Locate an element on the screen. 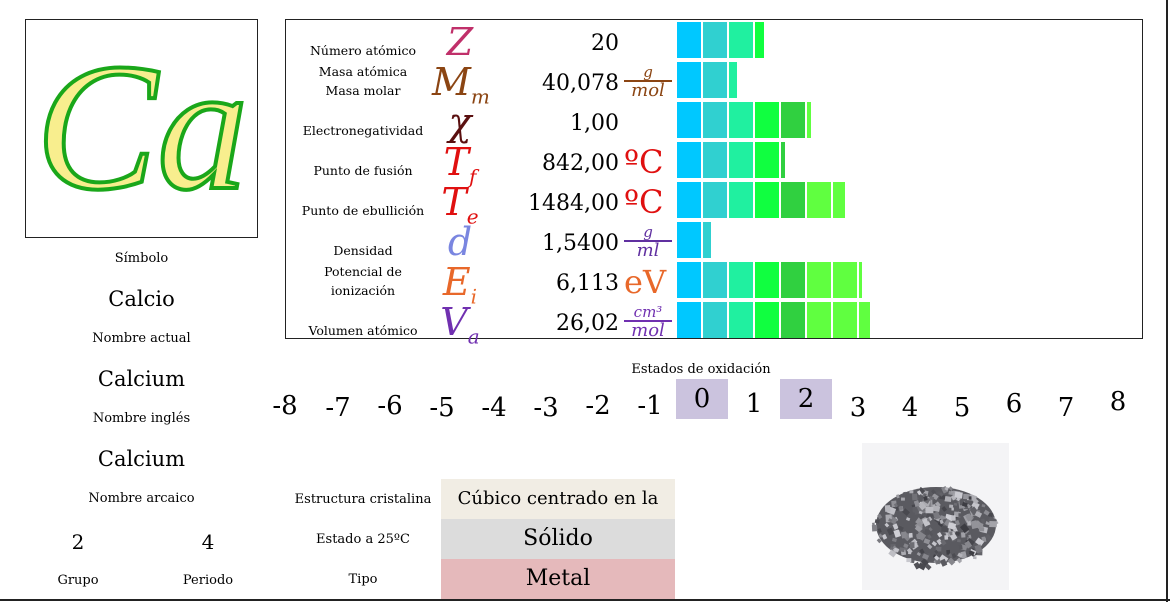 Image resolution: width=1170 pixels, height=602 pixels. property-value: 26,02 is located at coordinates (587, 323).